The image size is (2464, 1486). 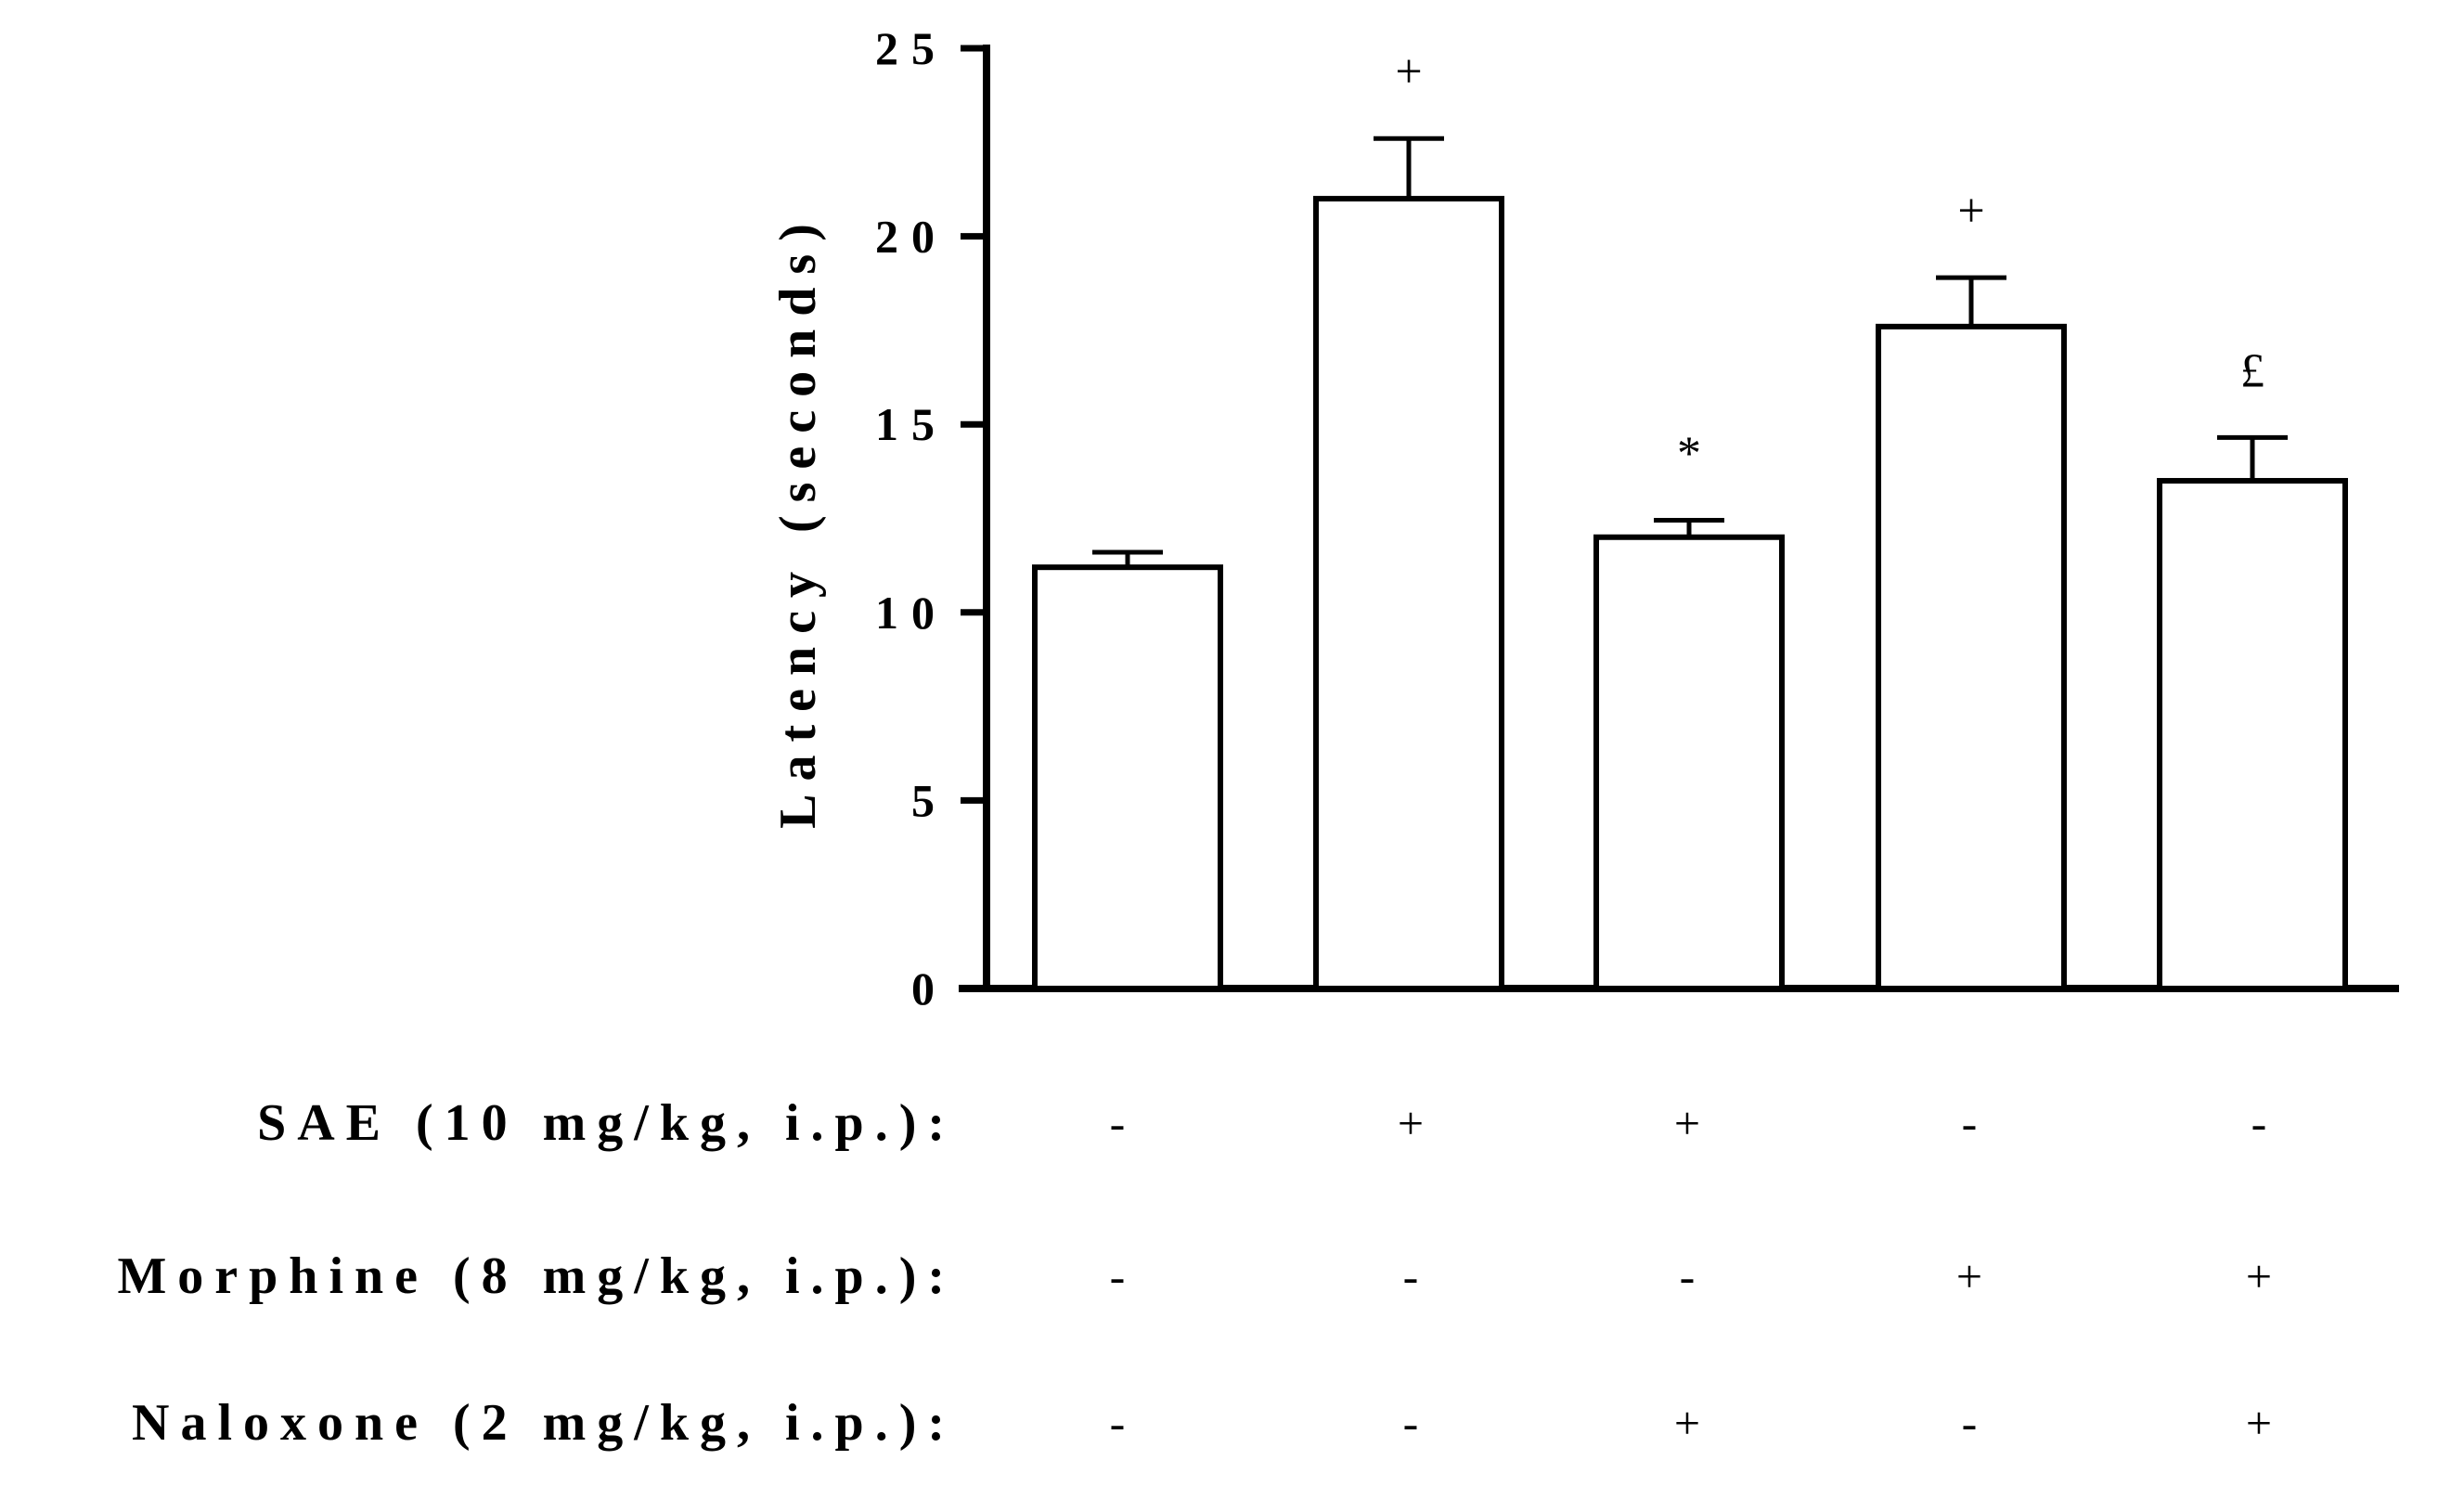 I want to click on y-tick-label: 5, so click(x=930, y=800).